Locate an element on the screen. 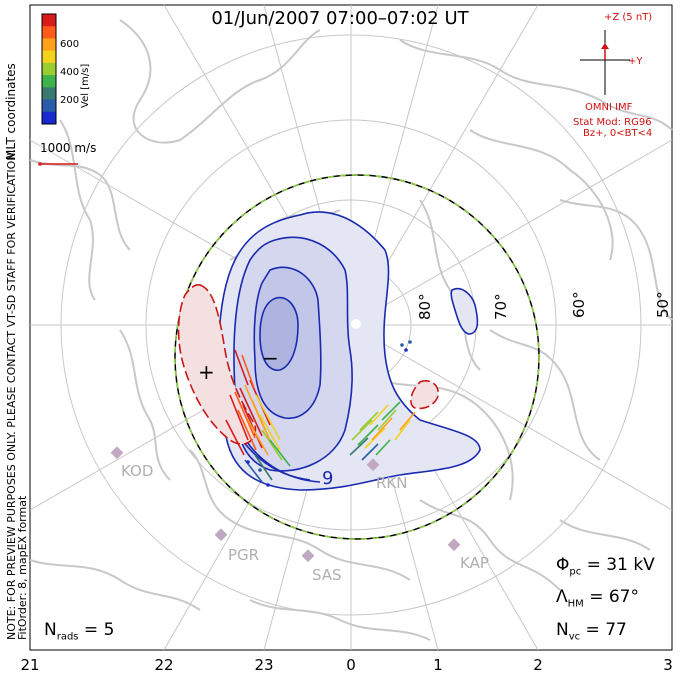 The width and height of the screenshot is (680, 674). stat-lambda-value: = 67° is located at coordinates (614, 597).